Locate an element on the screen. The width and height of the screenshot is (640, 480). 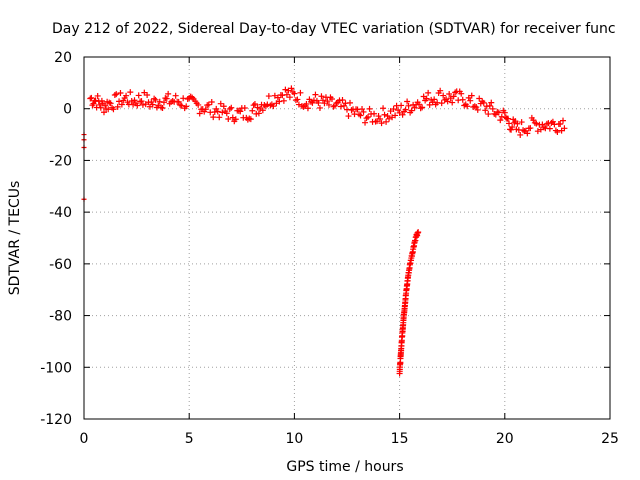
x-tick-label: 25 is located at coordinates (610, 439).